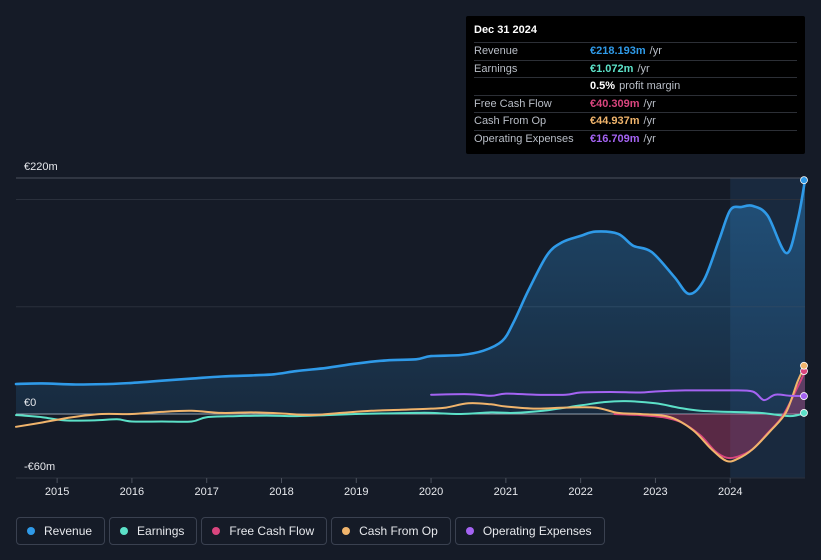 The image size is (821, 560). What do you see at coordinates (161, 531) in the screenshot?
I see `legend-label: Earnings` at bounding box center [161, 531].